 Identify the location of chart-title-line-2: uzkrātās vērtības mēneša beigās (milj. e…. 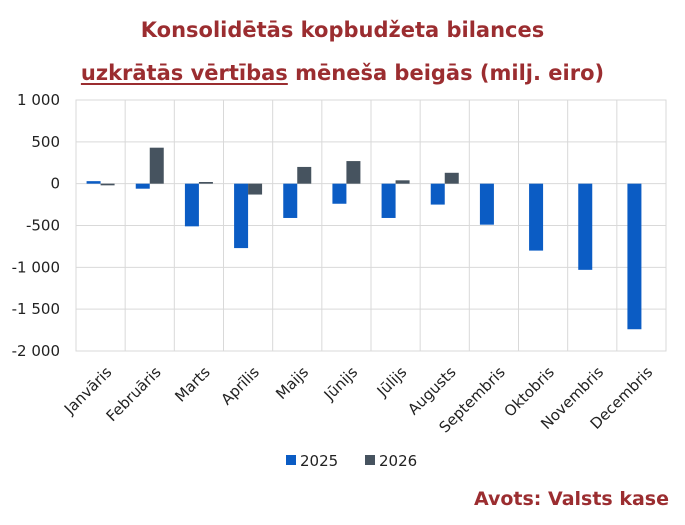
(342, 73).